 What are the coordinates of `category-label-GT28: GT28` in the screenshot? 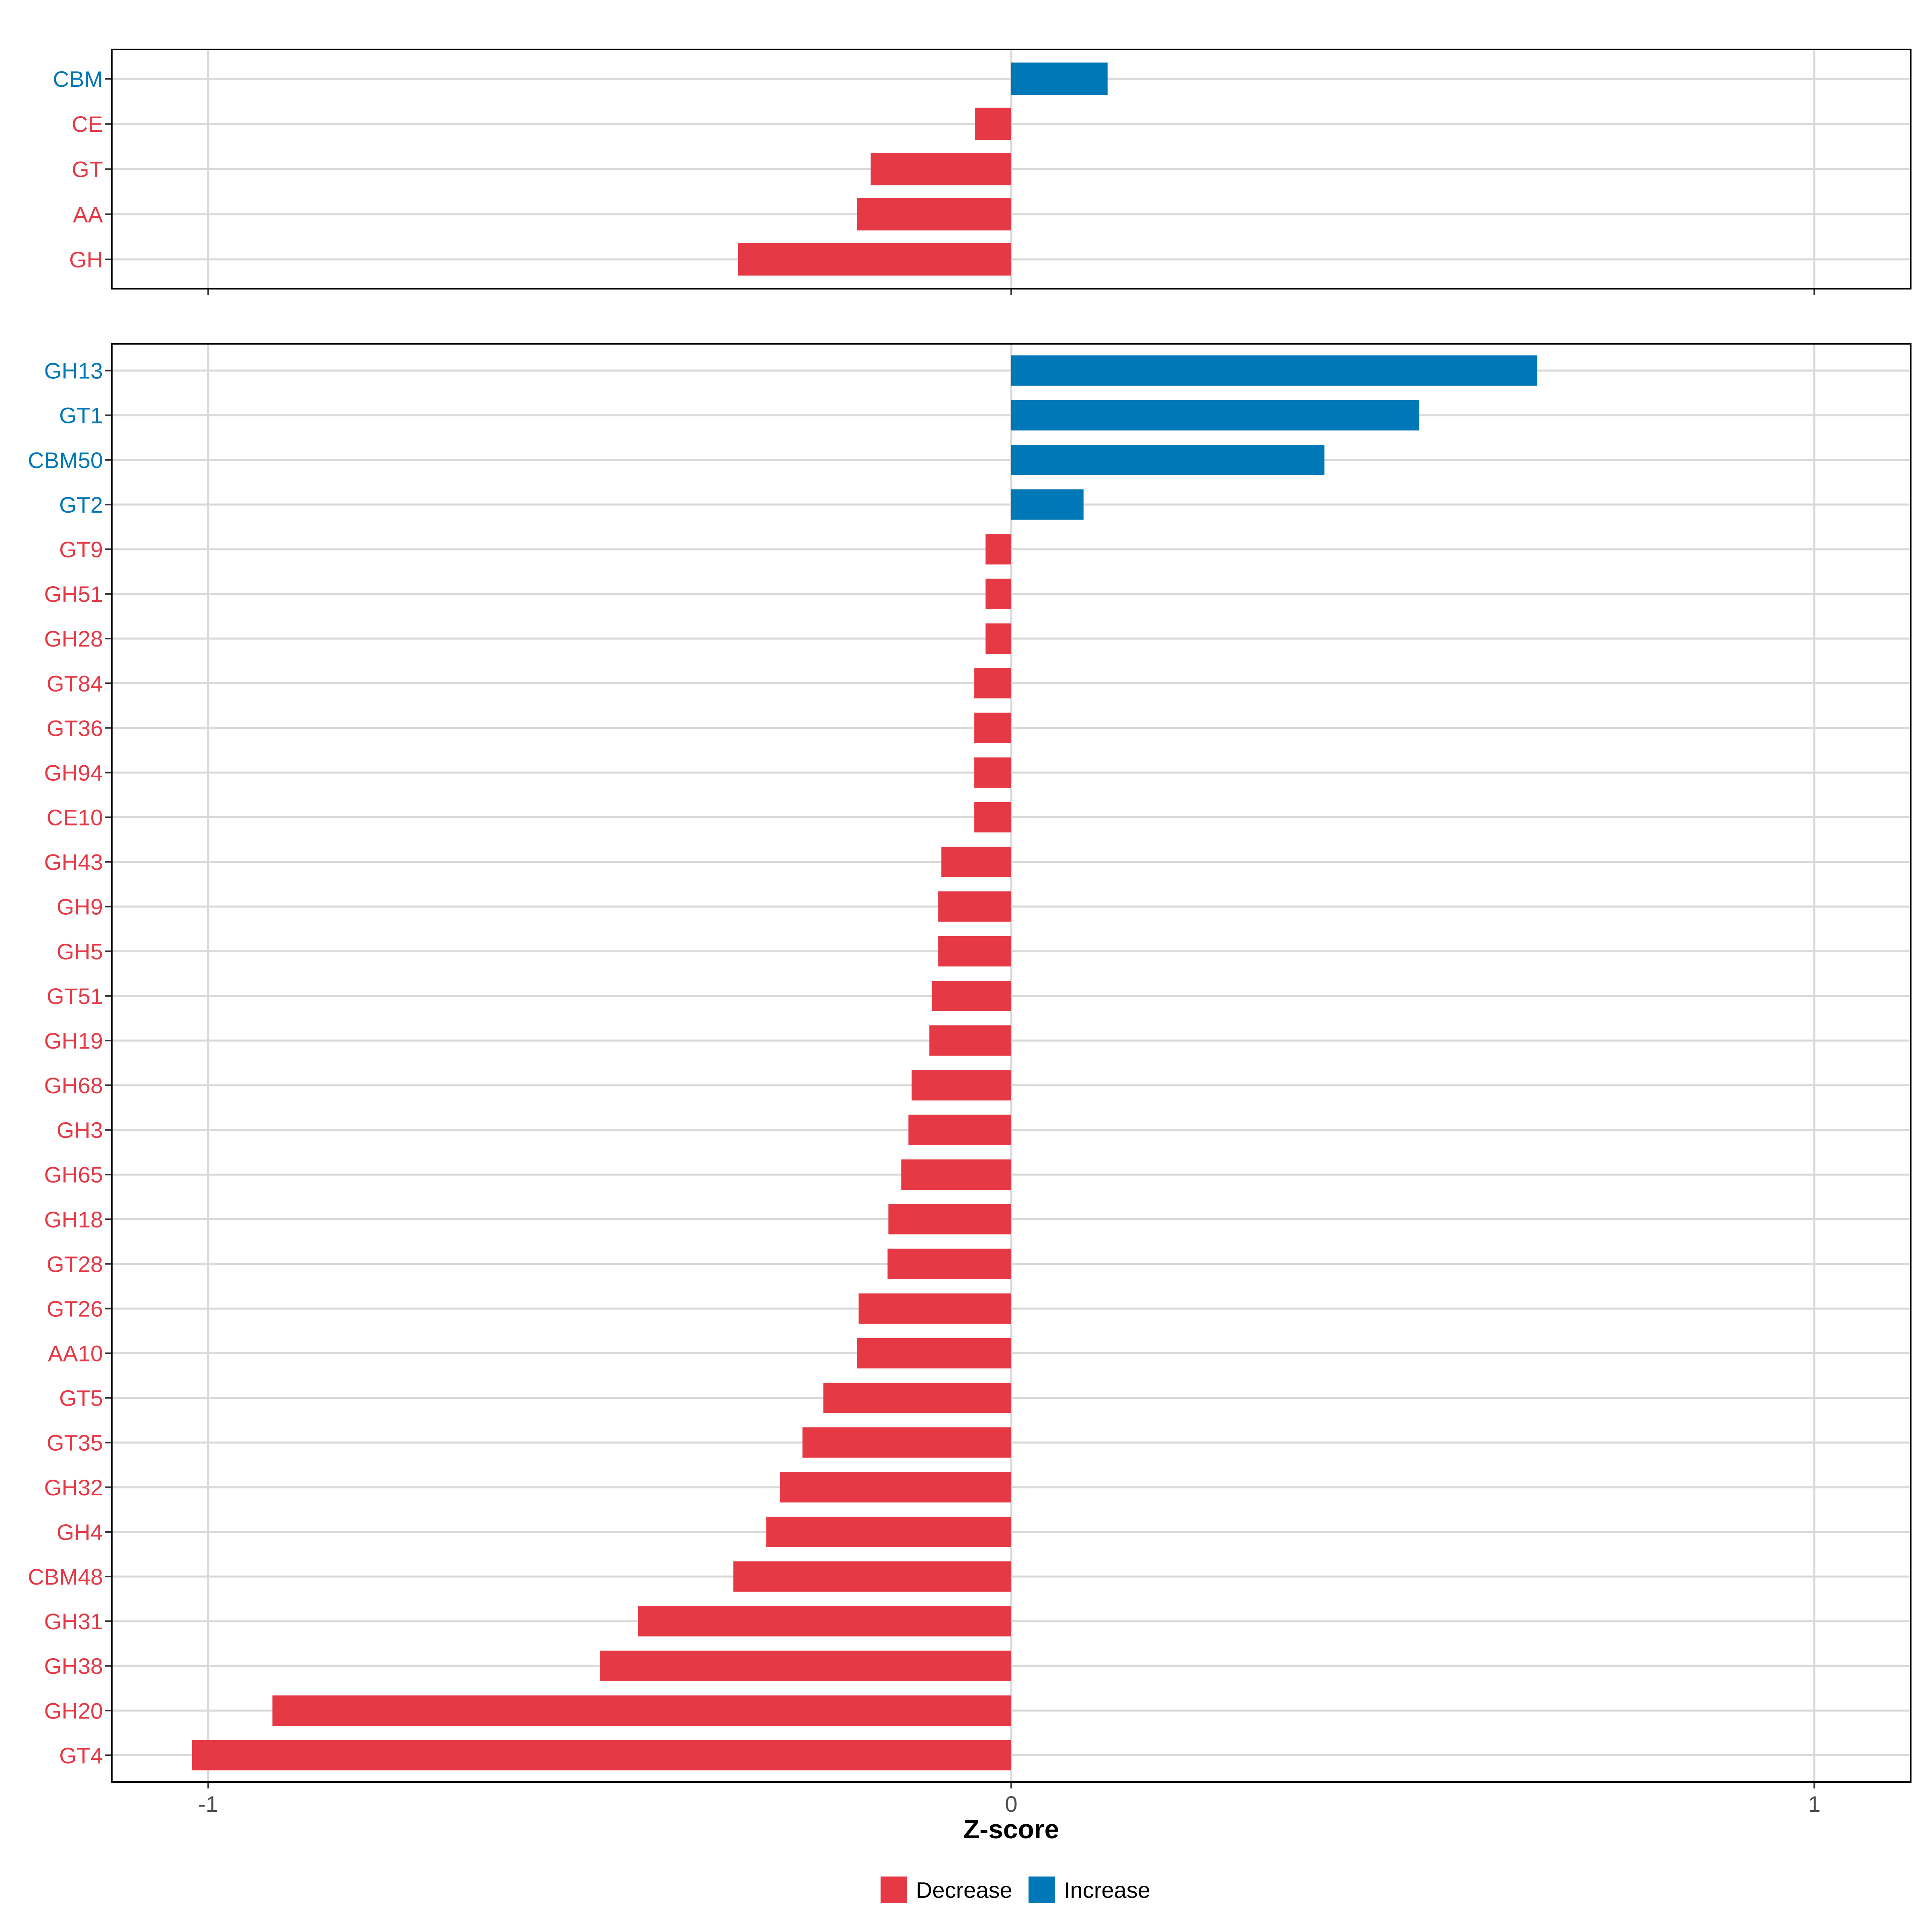 It's located at (75, 1264).